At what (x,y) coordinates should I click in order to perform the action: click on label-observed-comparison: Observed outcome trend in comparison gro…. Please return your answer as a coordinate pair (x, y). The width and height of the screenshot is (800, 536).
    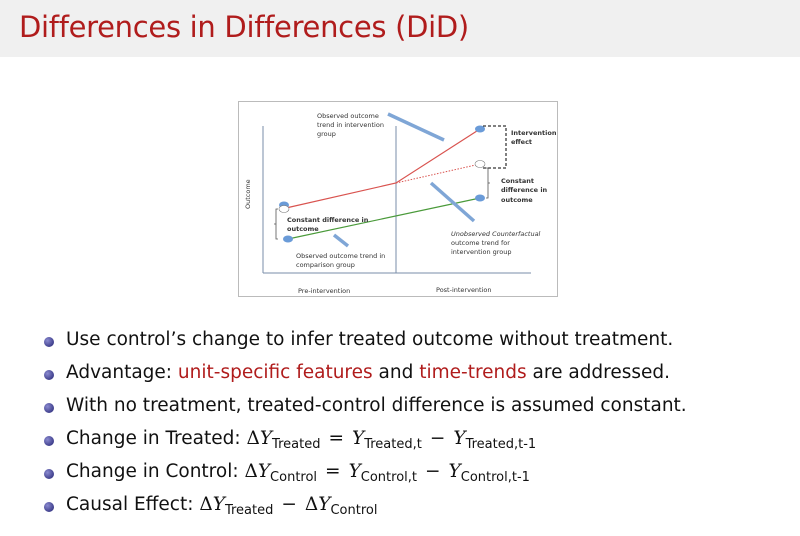
    Looking at the image, I should click on (340, 260).